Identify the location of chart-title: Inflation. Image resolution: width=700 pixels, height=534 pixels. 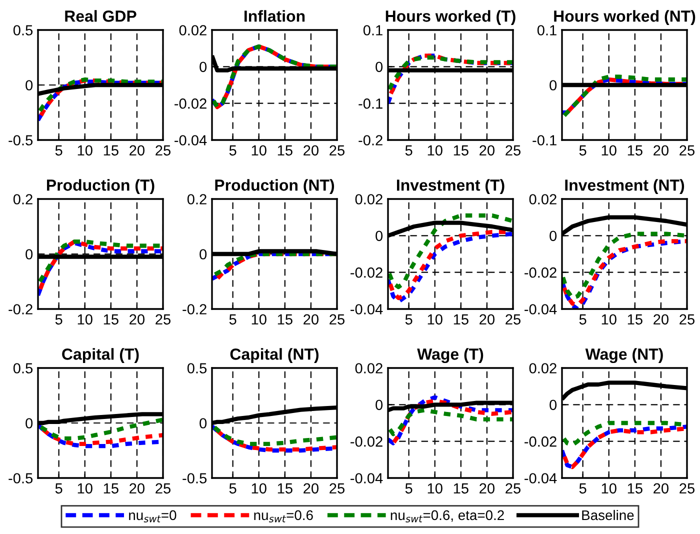
(274, 16).